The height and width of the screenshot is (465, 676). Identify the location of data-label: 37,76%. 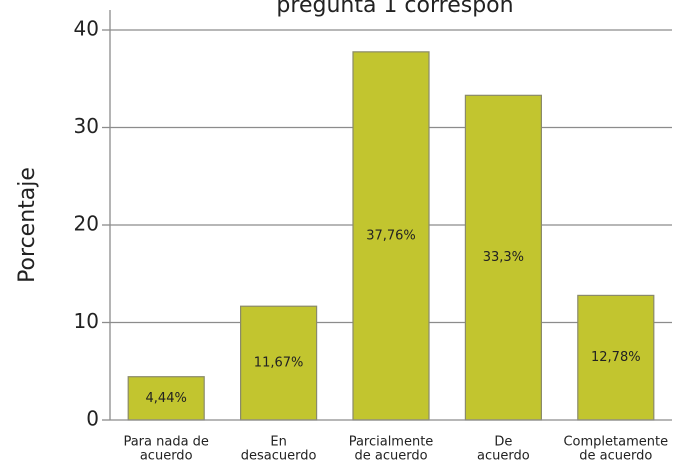
(391, 235).